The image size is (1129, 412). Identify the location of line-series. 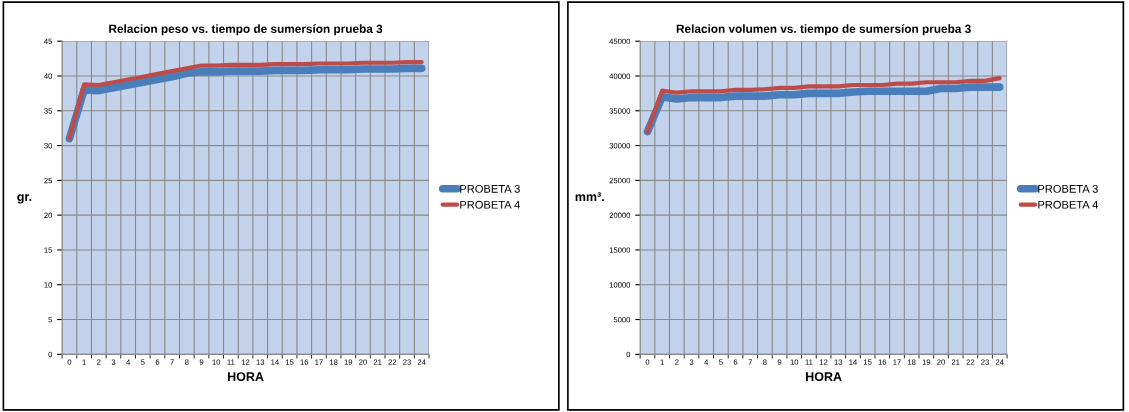
(823, 104).